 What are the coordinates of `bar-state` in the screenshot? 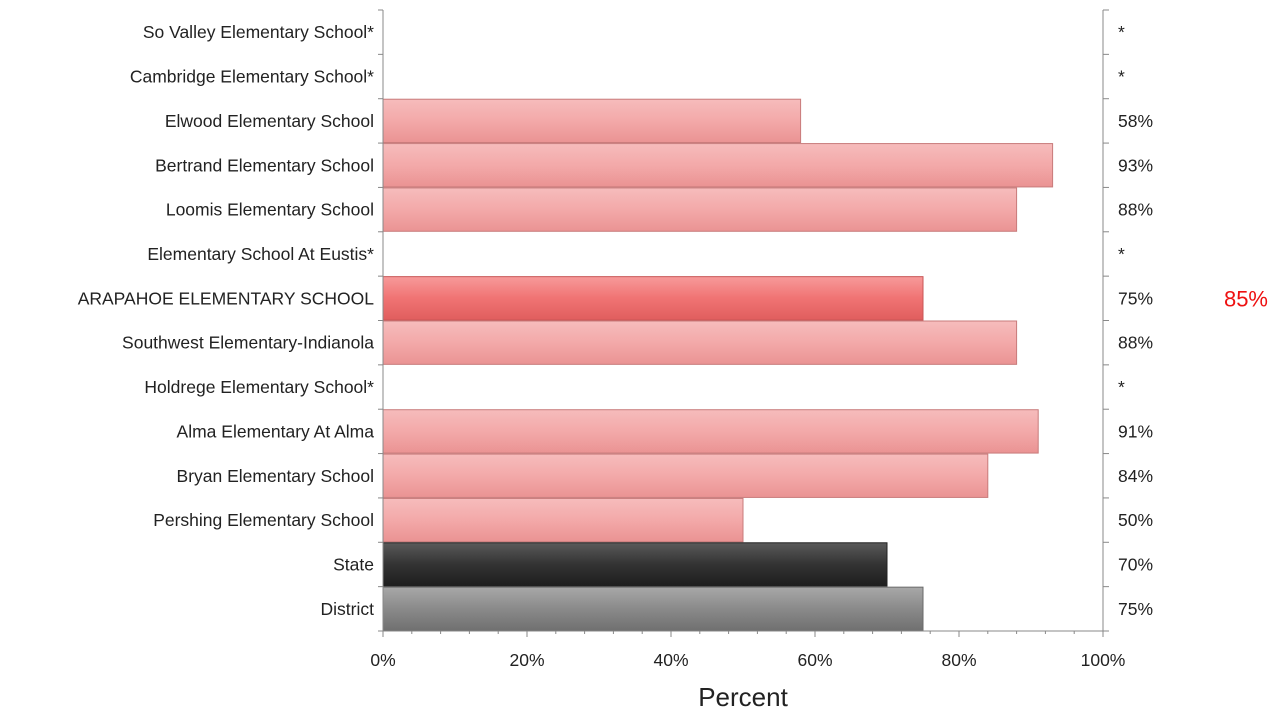 It's located at (635, 564).